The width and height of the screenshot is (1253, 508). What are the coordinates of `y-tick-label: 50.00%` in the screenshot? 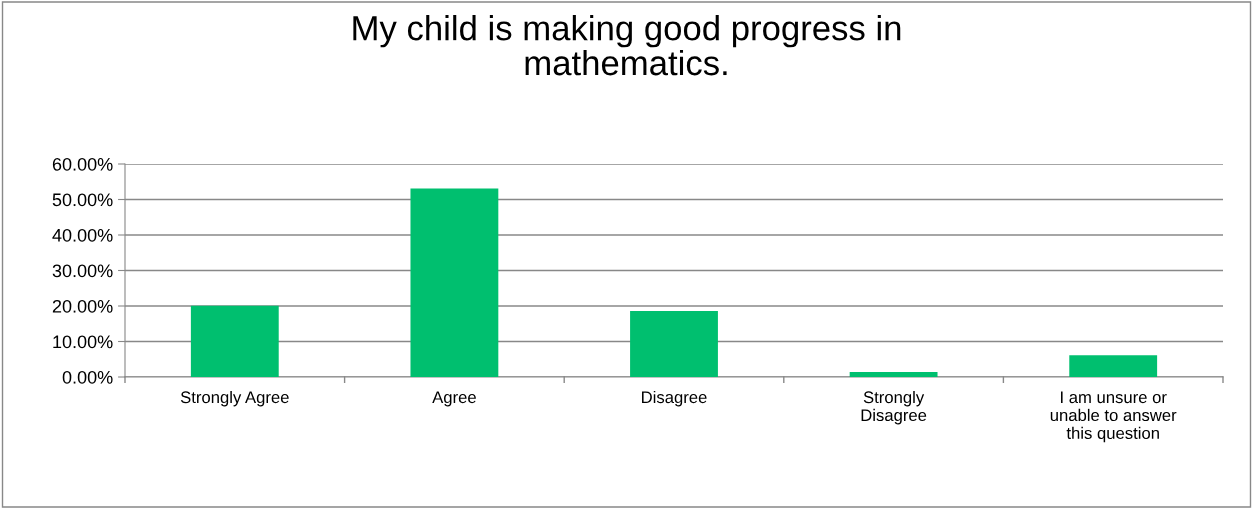 It's located at (82, 200).